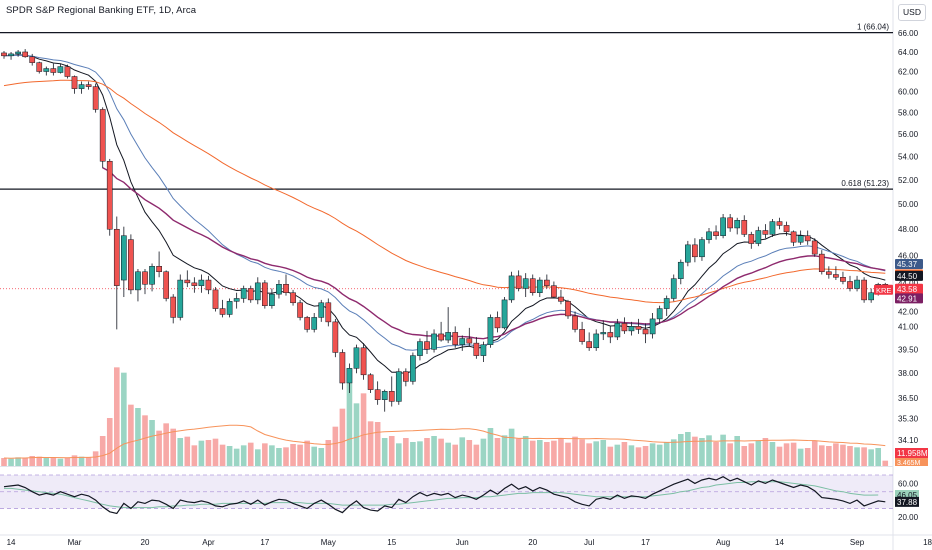 The width and height of the screenshot is (932, 550). Describe the element at coordinates (908, 134) in the screenshot. I see `price-tick-label: 56.00` at that location.